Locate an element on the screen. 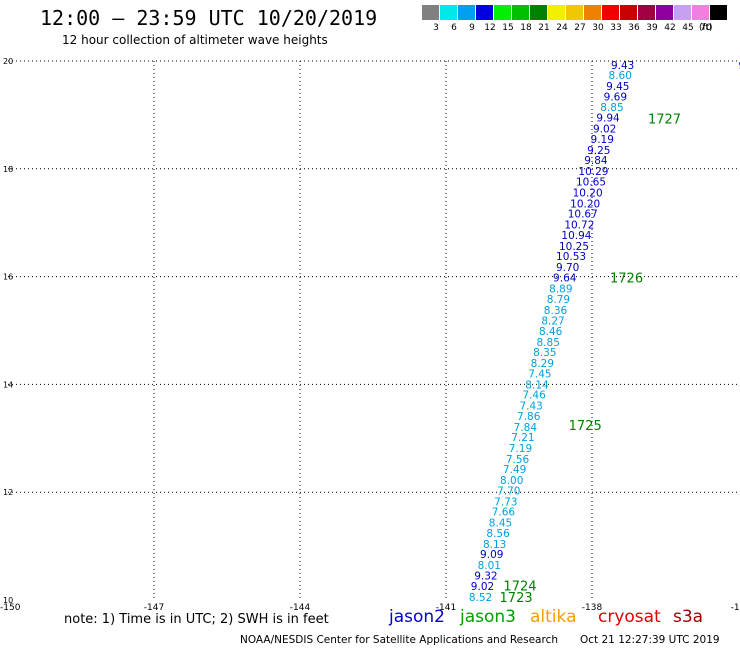 This screenshot has width=740, height=650. swh-value: 7.86 is located at coordinates (529, 417).